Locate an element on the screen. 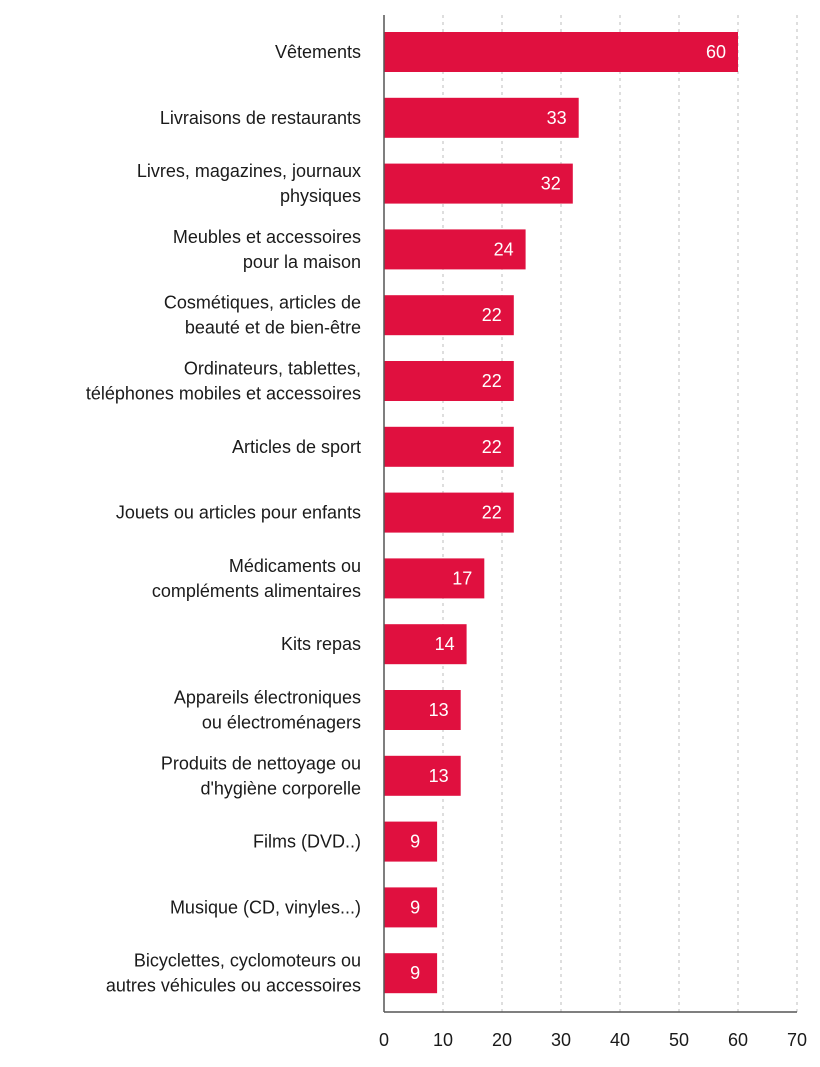 The height and width of the screenshot is (1067, 820). x-tick-label: 50 is located at coordinates (679, 1040).